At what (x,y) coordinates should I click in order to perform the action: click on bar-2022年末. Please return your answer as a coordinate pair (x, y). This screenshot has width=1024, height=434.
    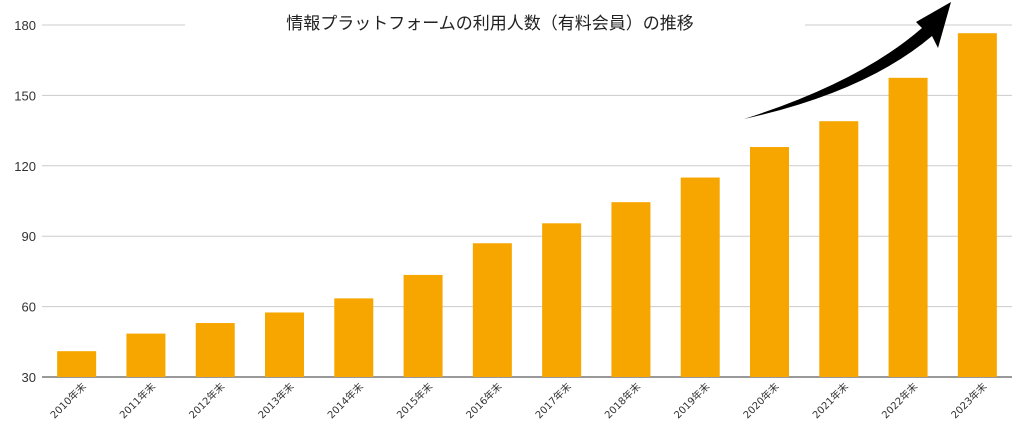
    Looking at the image, I should click on (908, 227).